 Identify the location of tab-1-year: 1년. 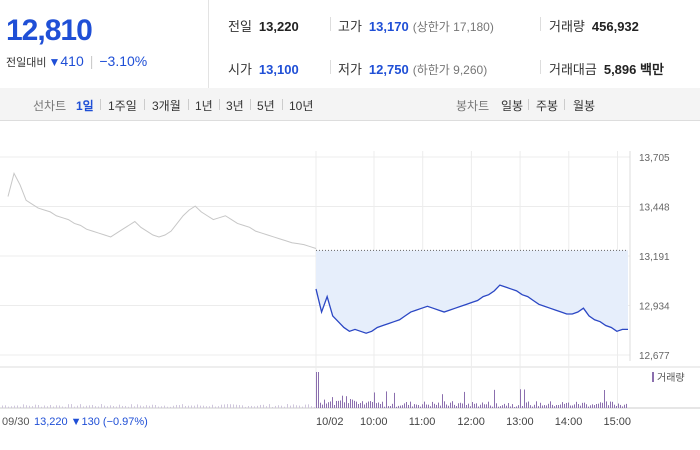
(204, 106).